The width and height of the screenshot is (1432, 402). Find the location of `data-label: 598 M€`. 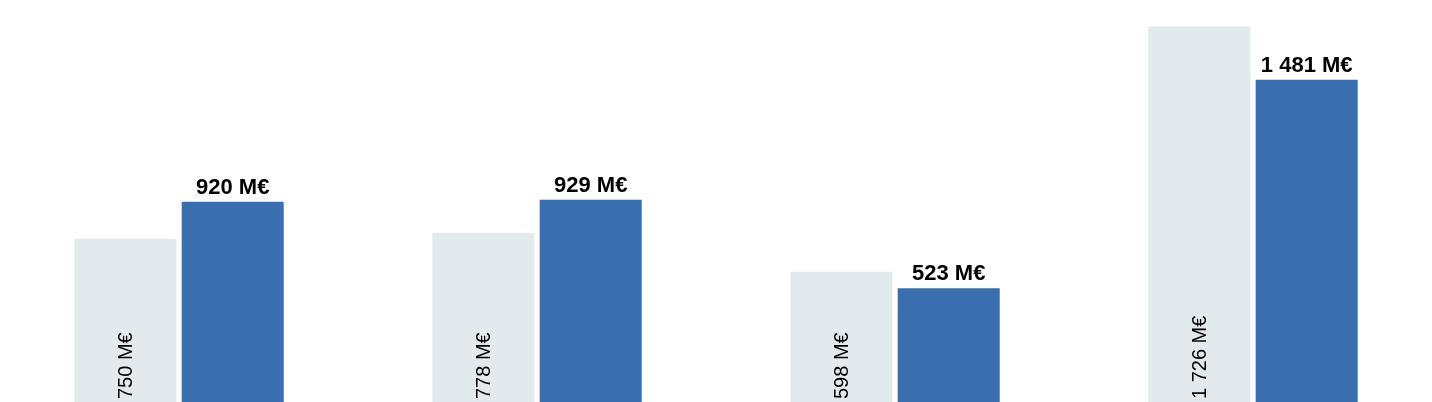

data-label: 598 M€ is located at coordinates (841, 365).